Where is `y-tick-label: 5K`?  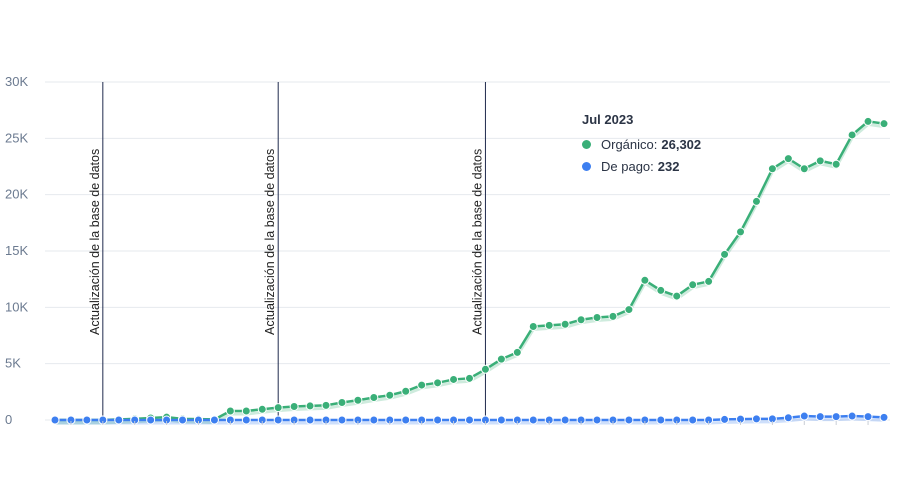 y-tick-label: 5K is located at coordinates (13, 363).